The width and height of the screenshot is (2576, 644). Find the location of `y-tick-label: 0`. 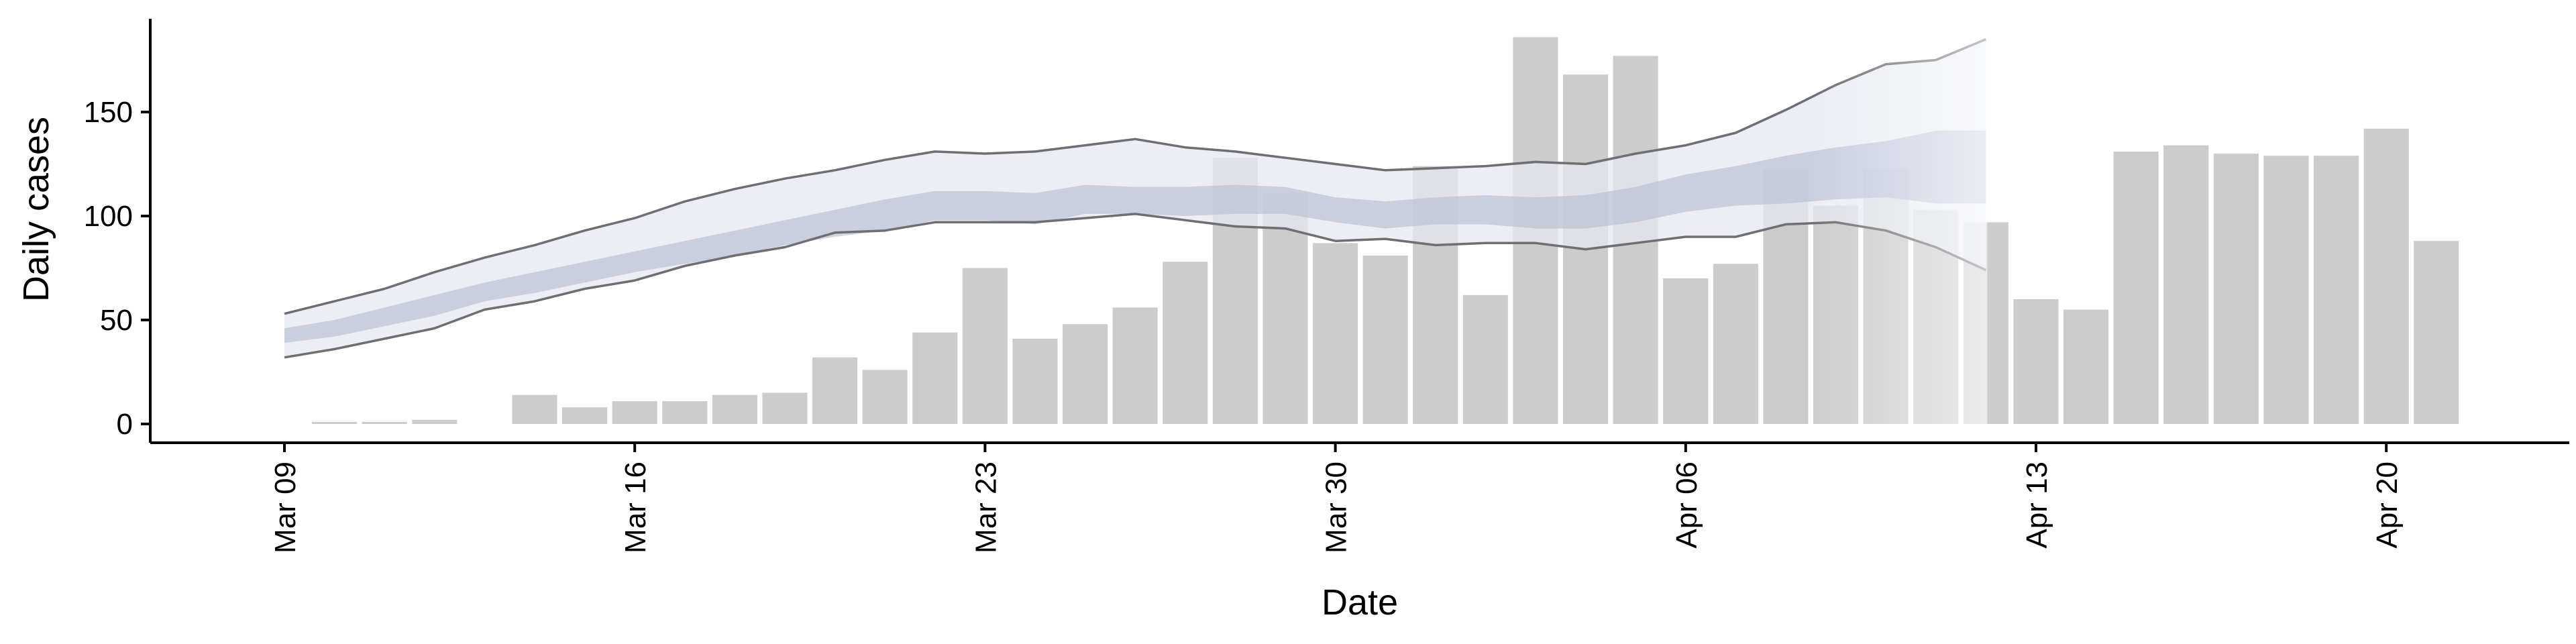

y-tick-label: 0 is located at coordinates (125, 424).